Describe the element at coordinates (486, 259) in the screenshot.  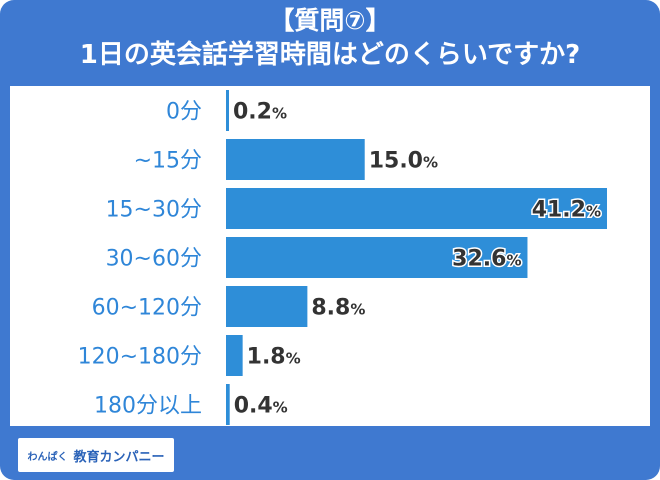
I see `value-label: 32.6%` at that location.